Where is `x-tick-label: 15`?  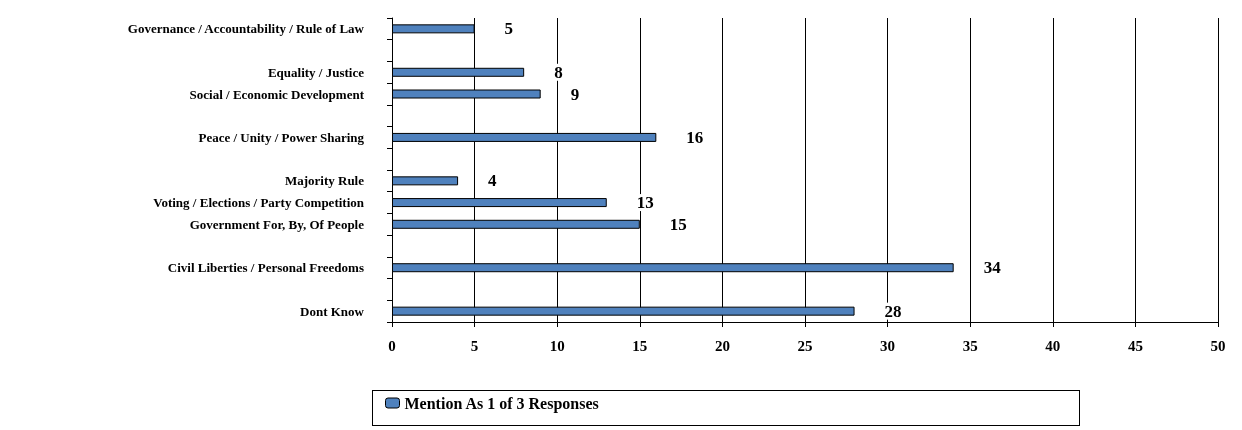
x-tick-label: 15 is located at coordinates (640, 345).